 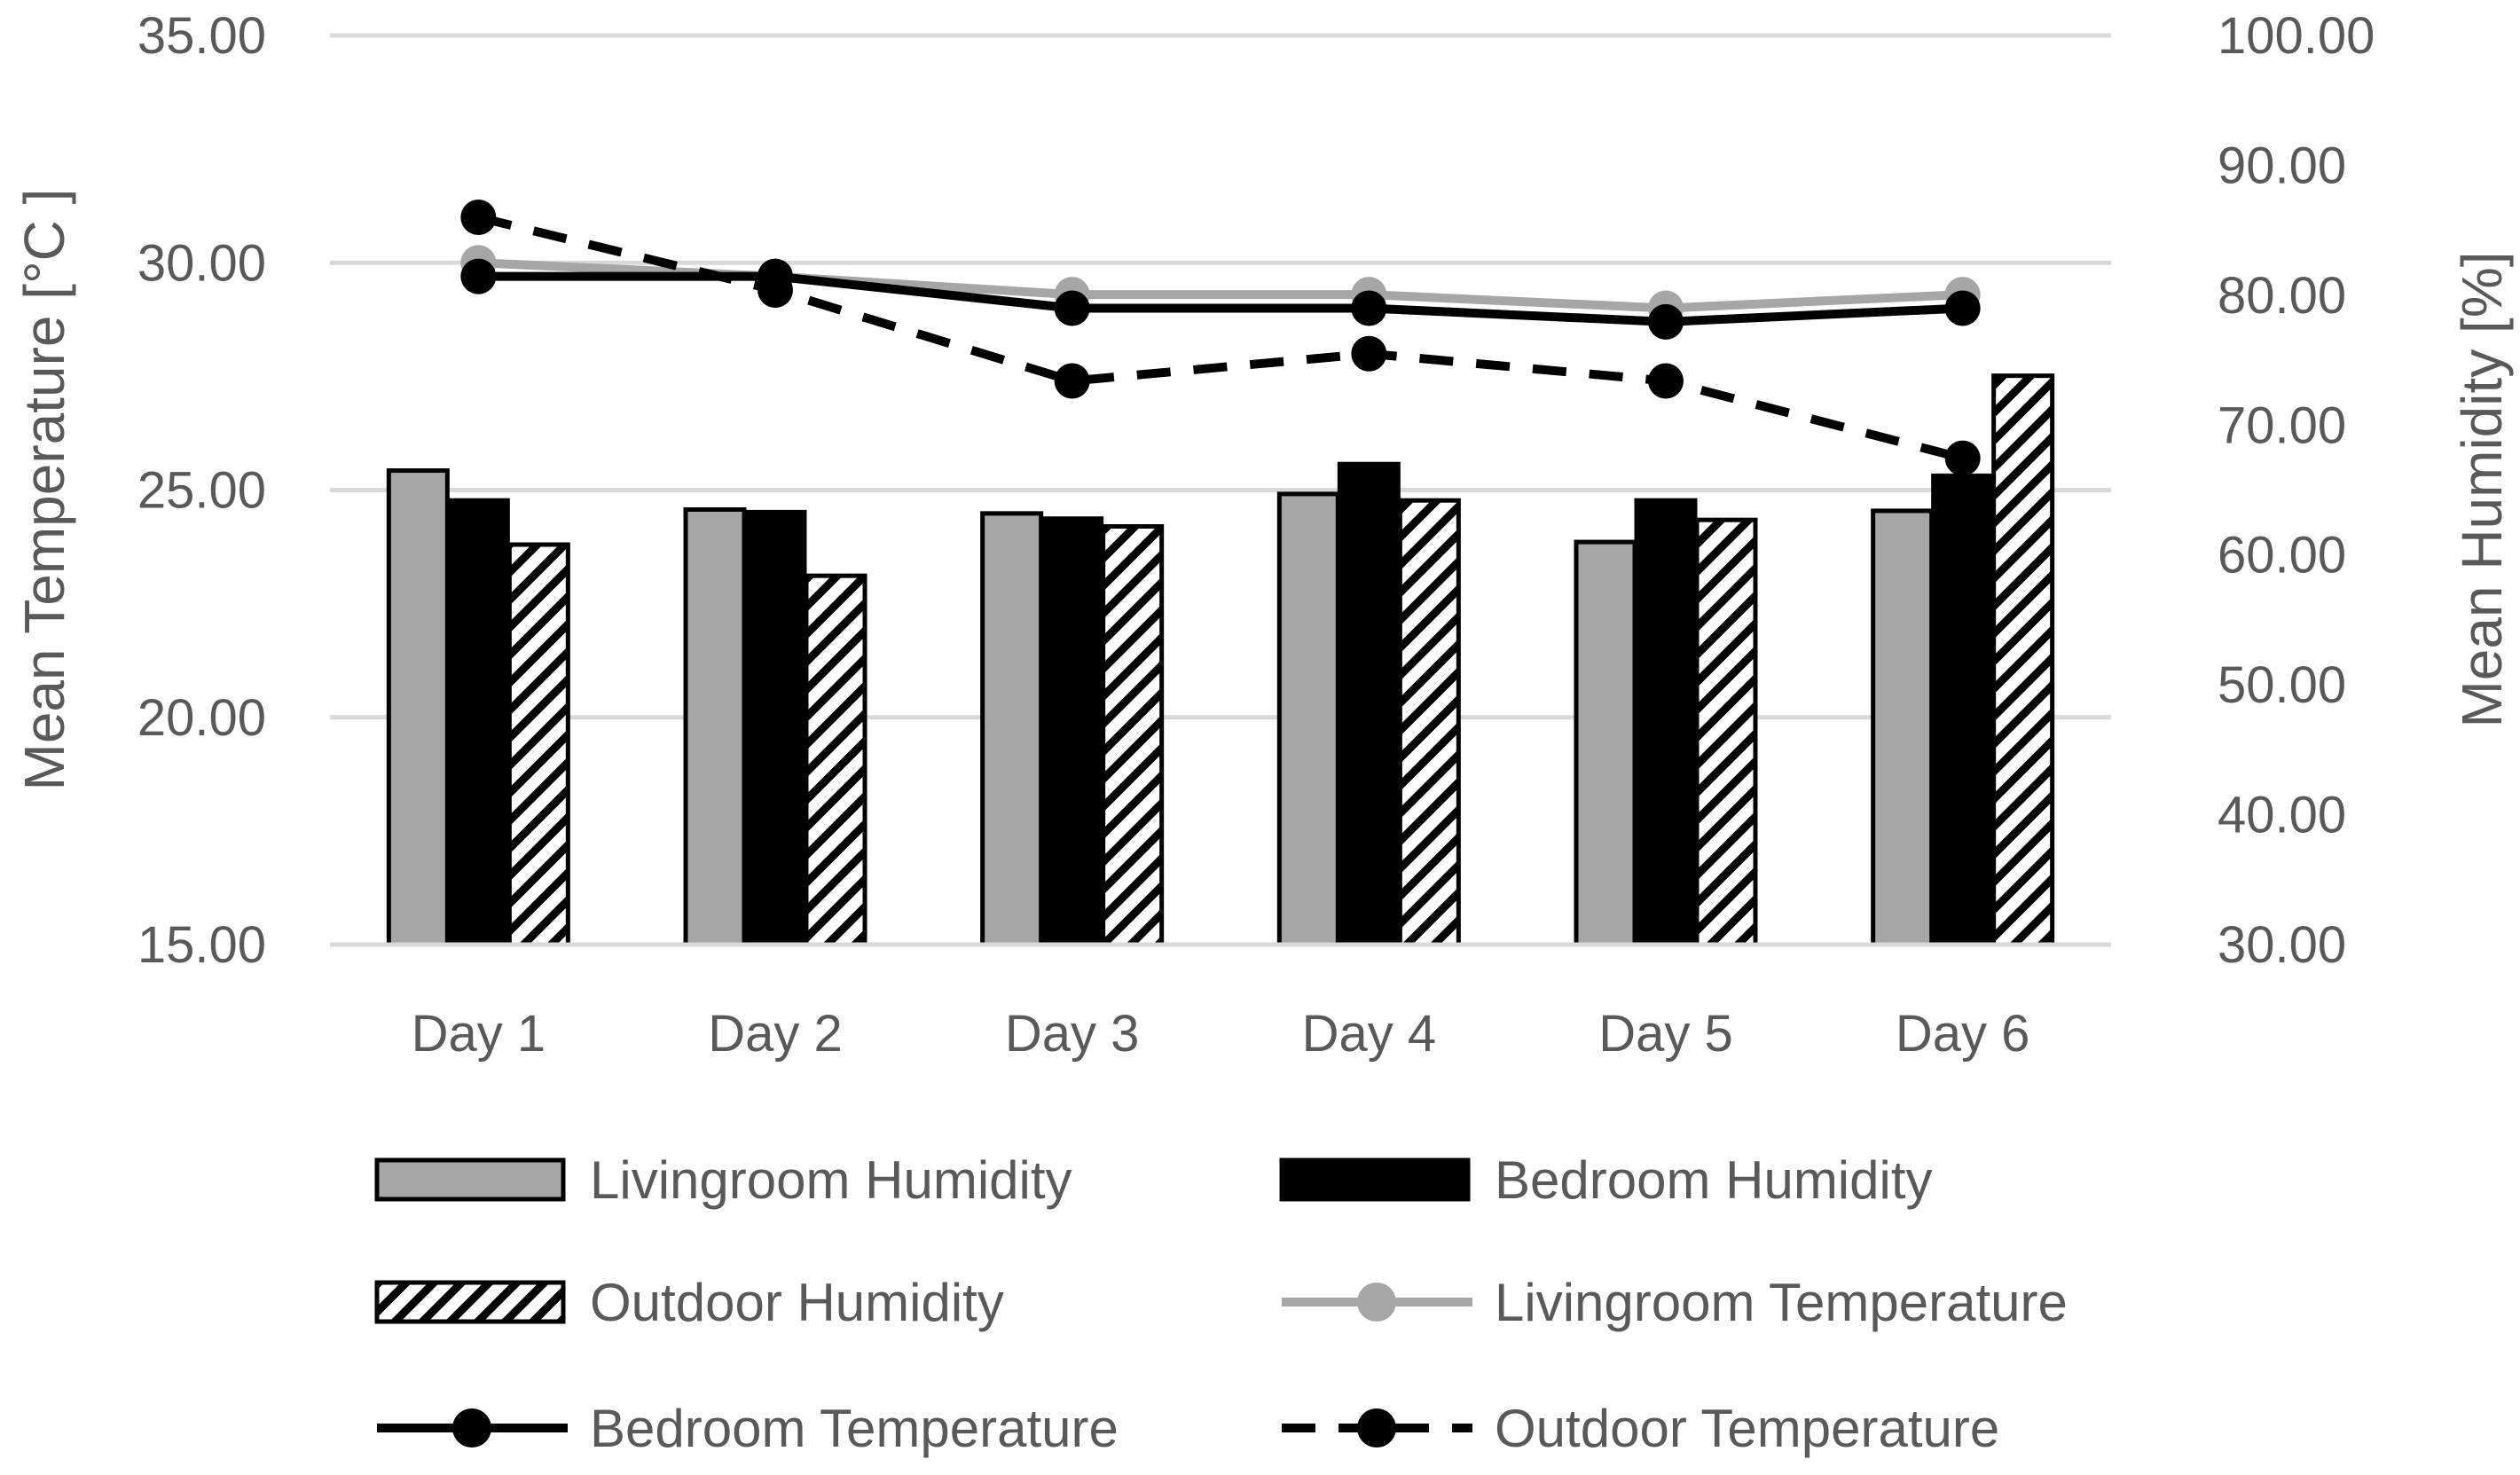 I want to click on right-tick-label: 40.00, so click(x=2282, y=815).